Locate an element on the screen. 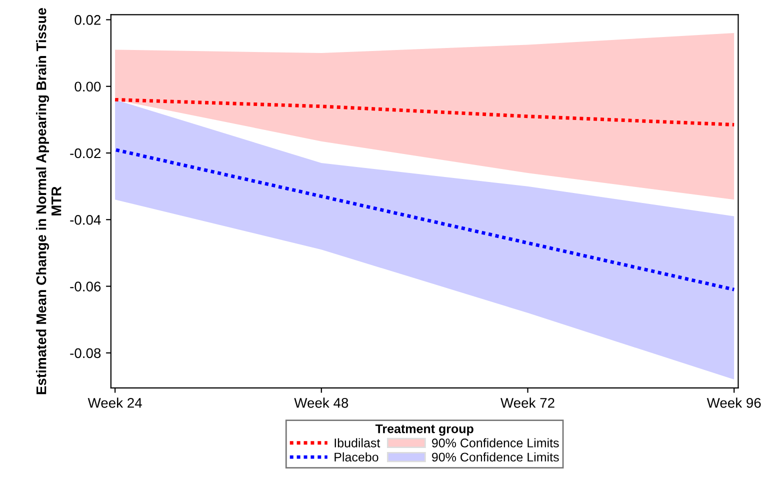 This screenshot has width=765, height=491. y-tick-label: -0.06 is located at coordinates (85, 287).